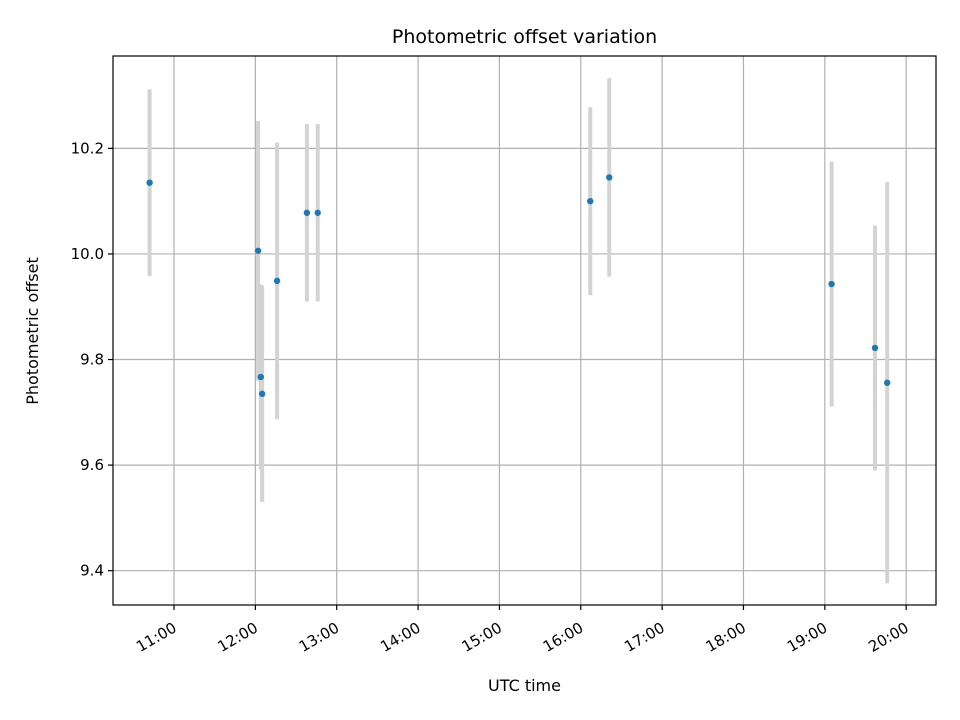 The width and height of the screenshot is (960, 720). Describe the element at coordinates (524, 685) in the screenshot. I see `x-axis-title: UTC time` at that location.